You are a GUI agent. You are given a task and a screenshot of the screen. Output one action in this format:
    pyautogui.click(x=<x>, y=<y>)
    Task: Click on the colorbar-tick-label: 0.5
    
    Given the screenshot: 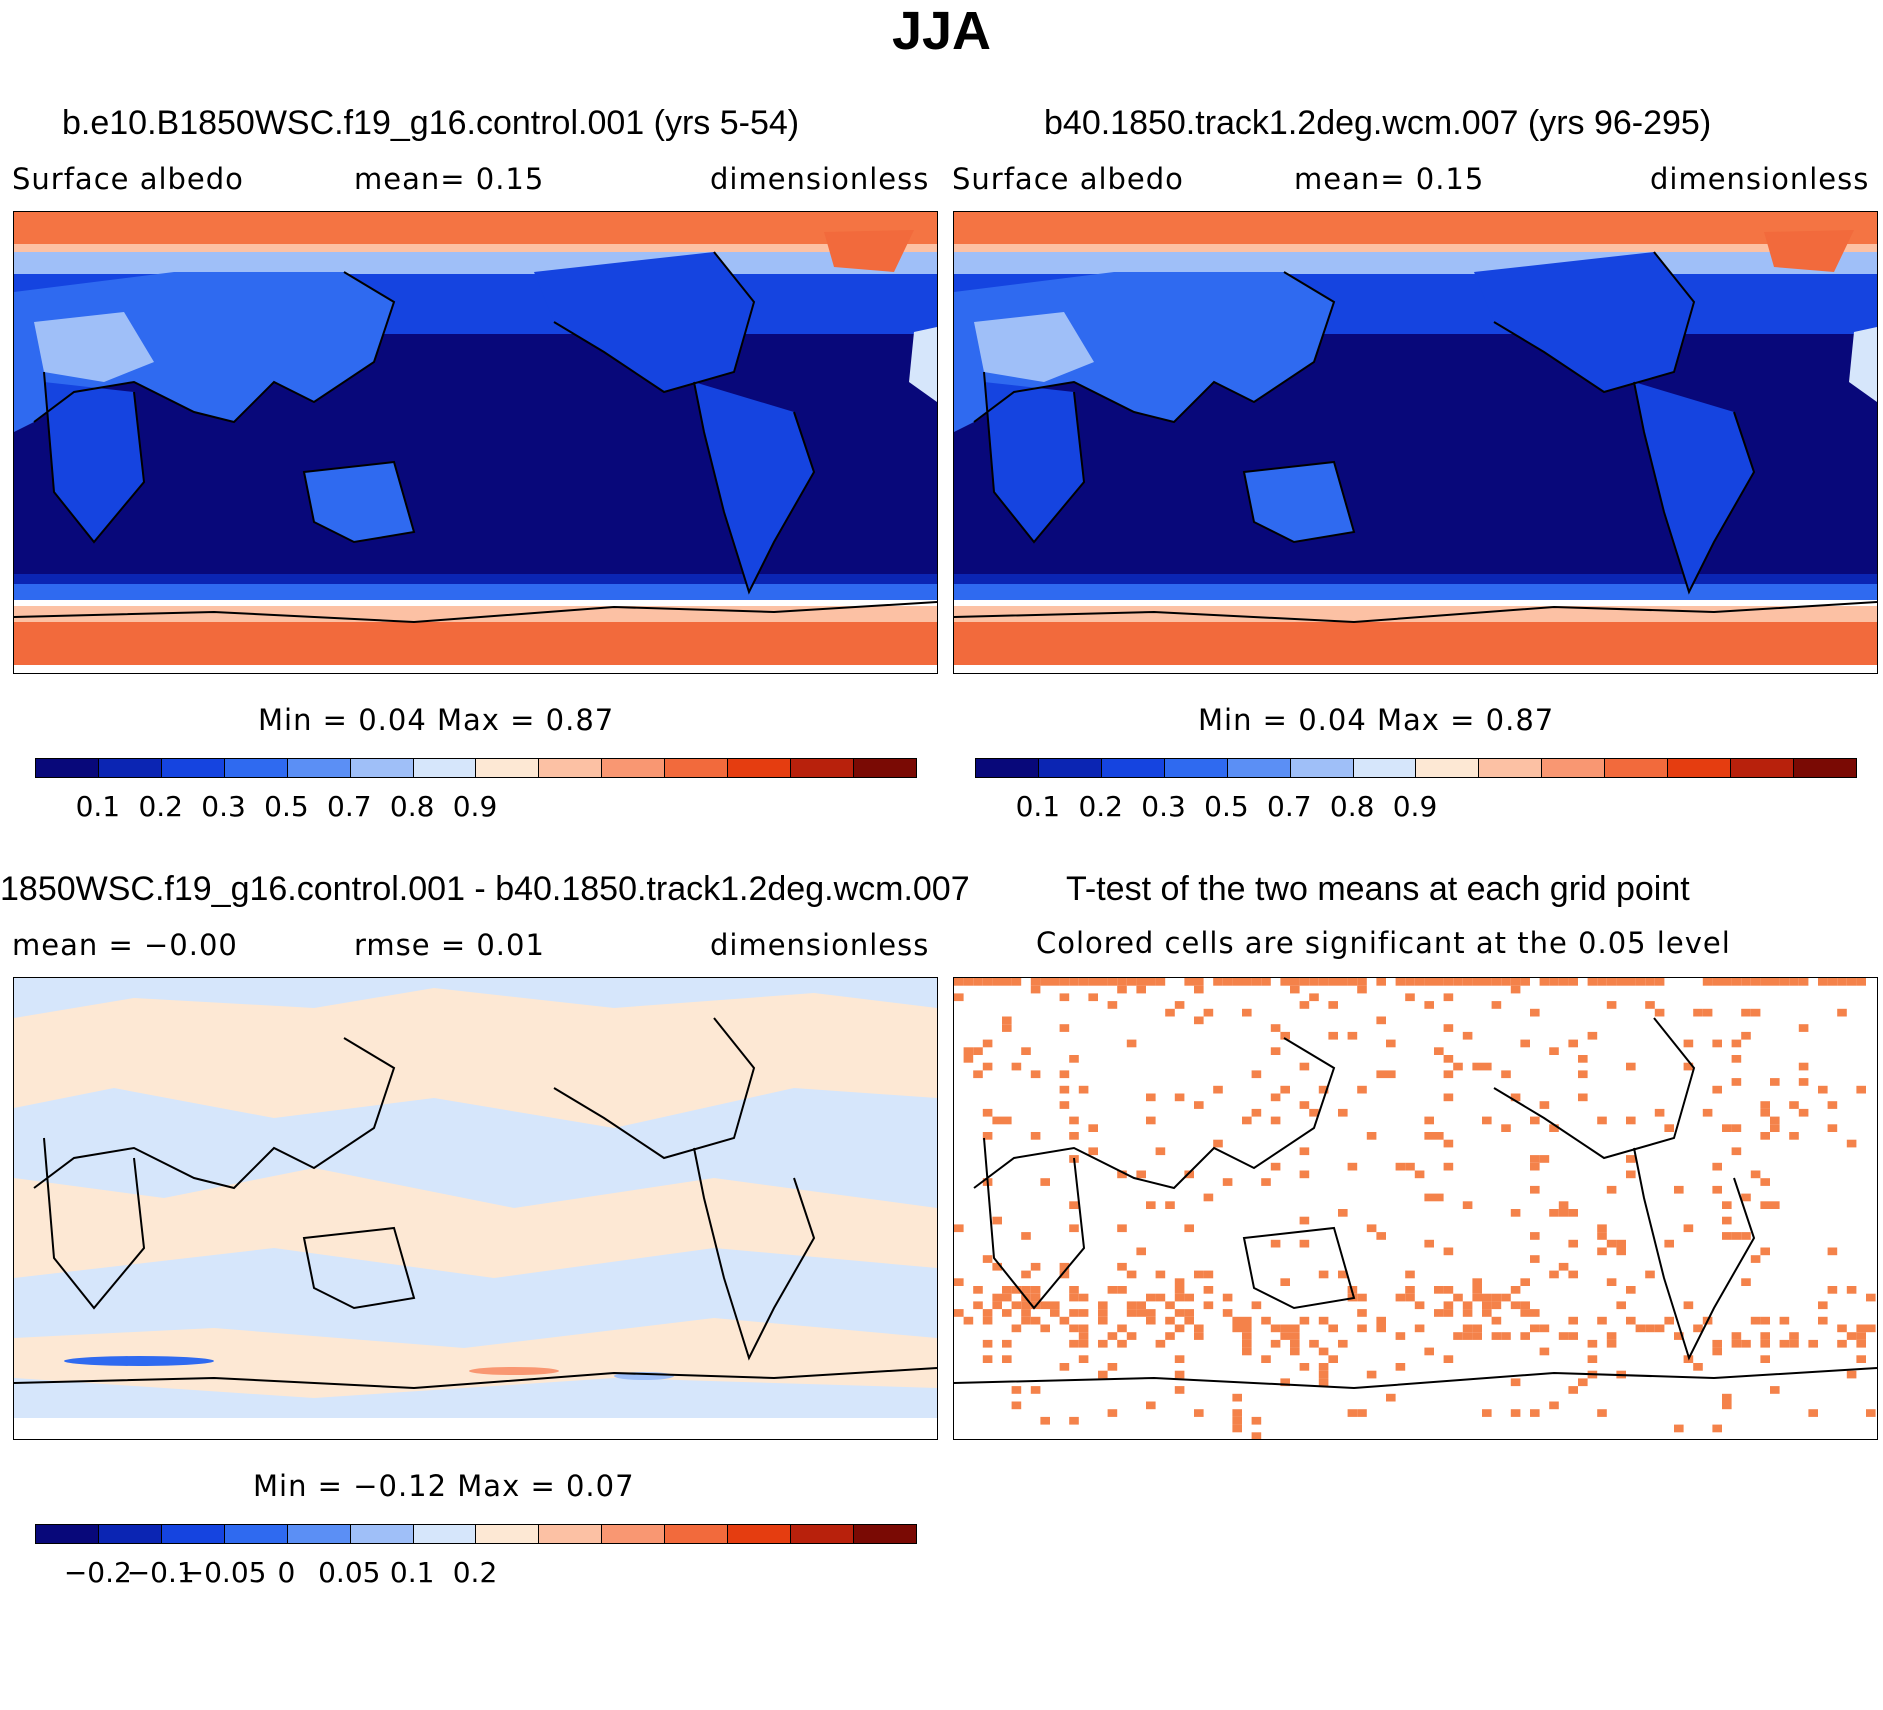 What is the action you would take?
    pyautogui.click(x=1226, y=806)
    